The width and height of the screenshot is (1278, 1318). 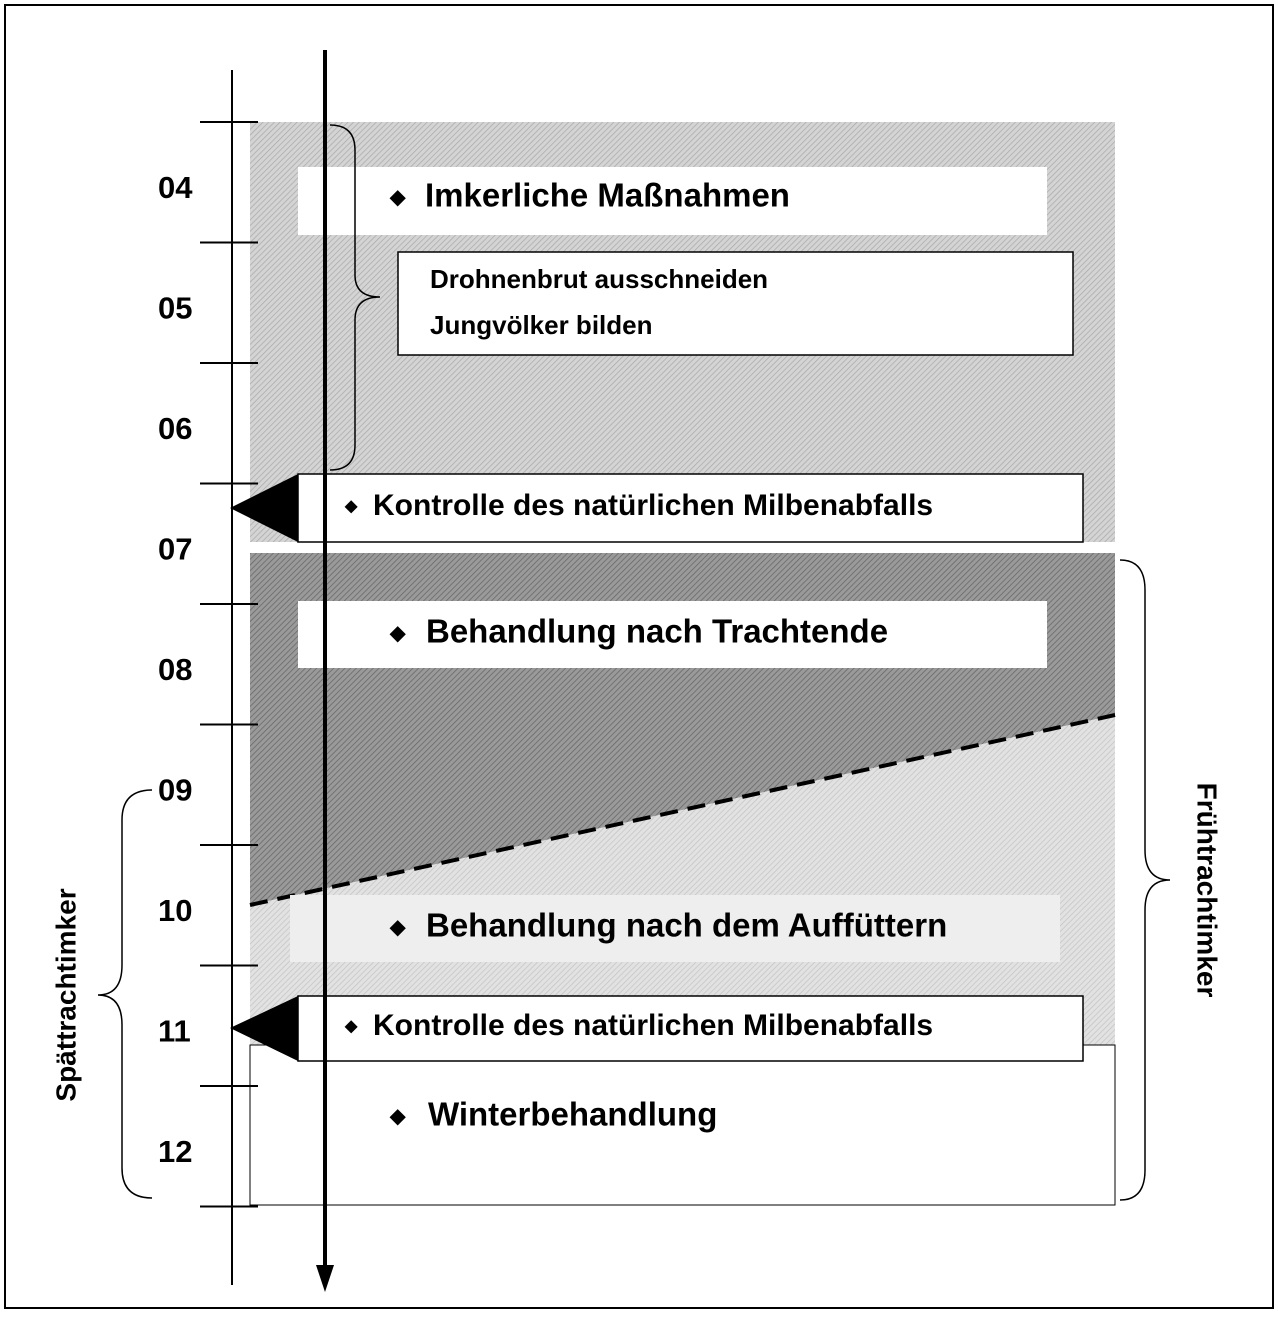 What do you see at coordinates (175, 549) in the screenshot?
I see `month-label: 07` at bounding box center [175, 549].